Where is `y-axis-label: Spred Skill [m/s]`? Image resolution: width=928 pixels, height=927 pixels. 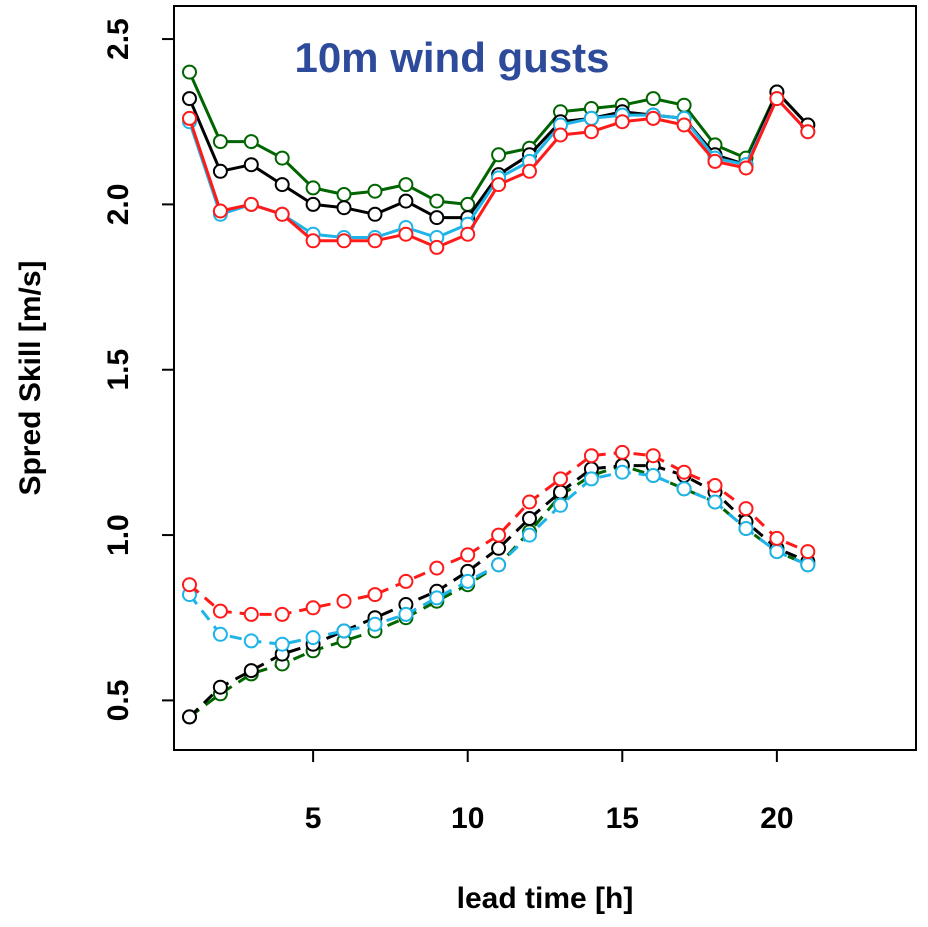 y-axis-label: Spred Skill [m/s] is located at coordinates (30, 377).